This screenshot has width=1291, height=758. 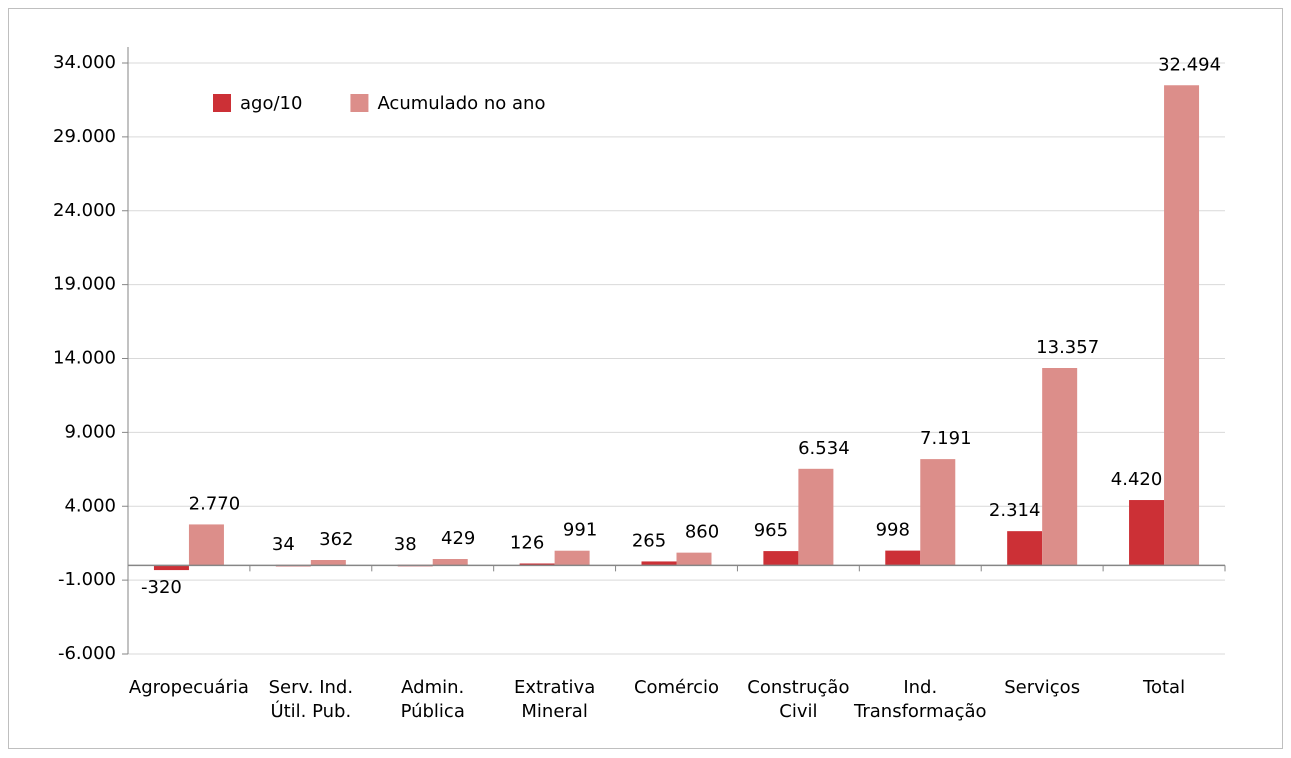 I want to click on legend-label: Acumulado no ano, so click(x=461, y=103).